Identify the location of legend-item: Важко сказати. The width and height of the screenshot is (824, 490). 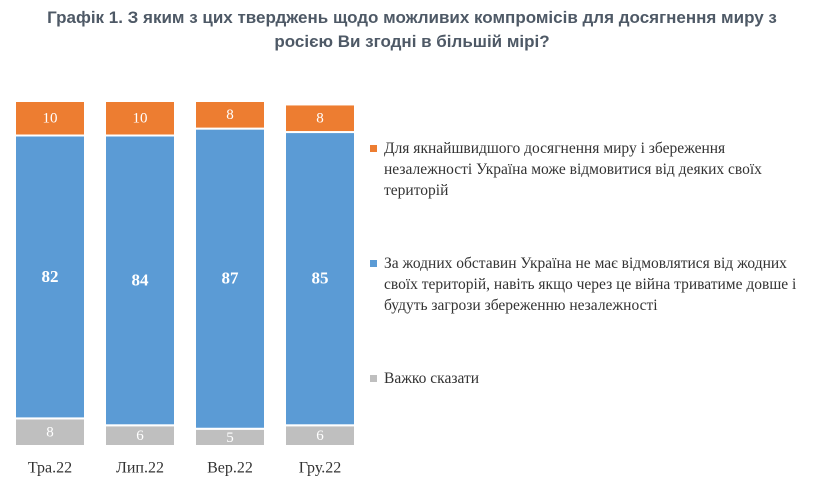
(587, 378).